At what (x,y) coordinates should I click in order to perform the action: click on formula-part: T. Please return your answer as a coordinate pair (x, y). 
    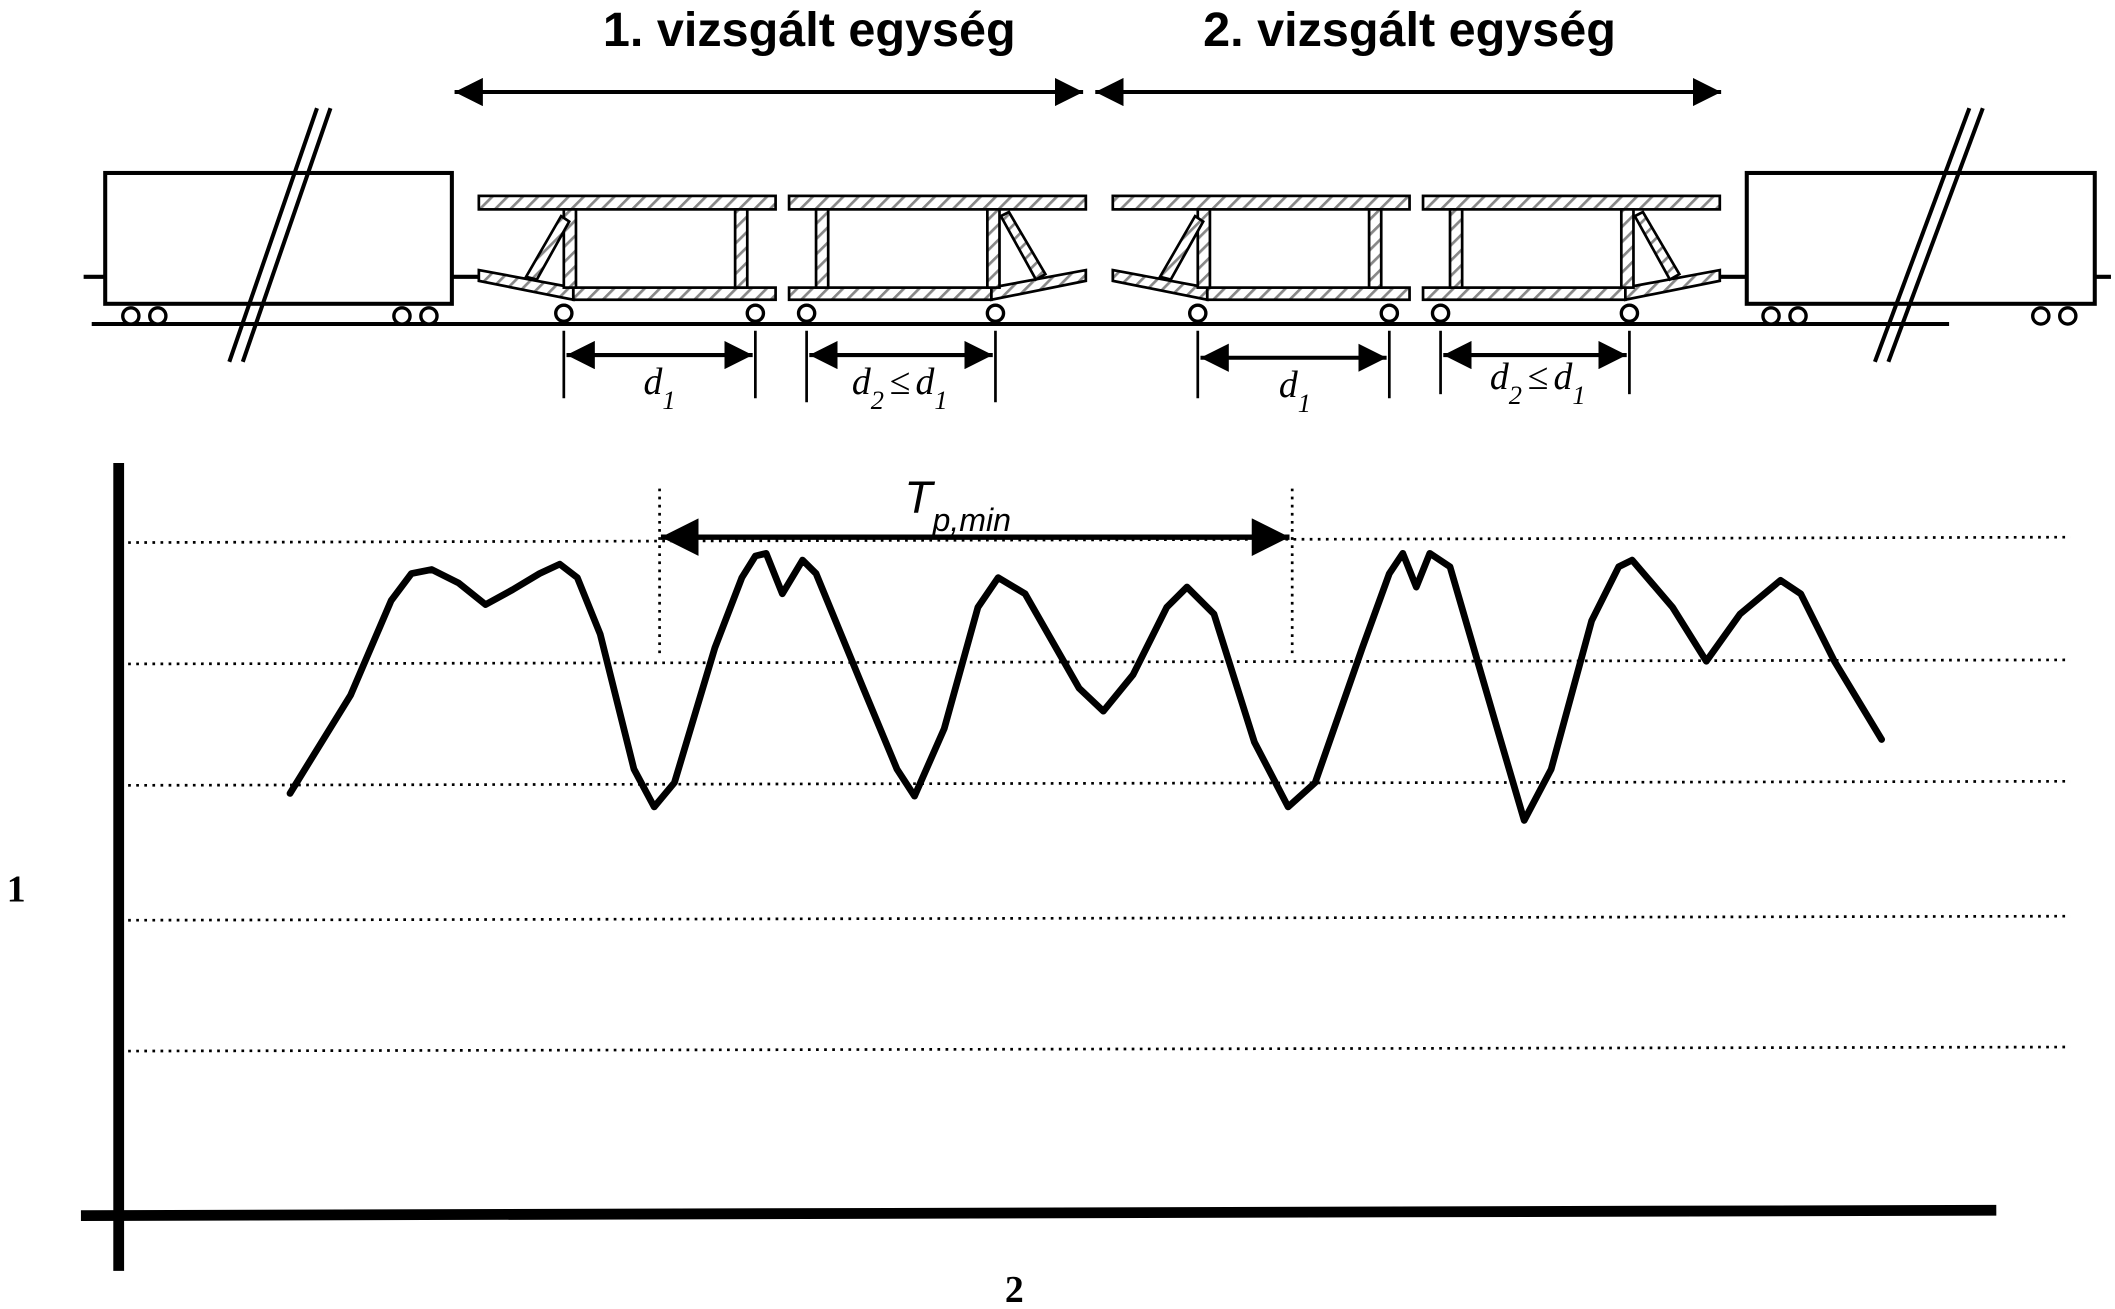
    Looking at the image, I should click on (919, 497).